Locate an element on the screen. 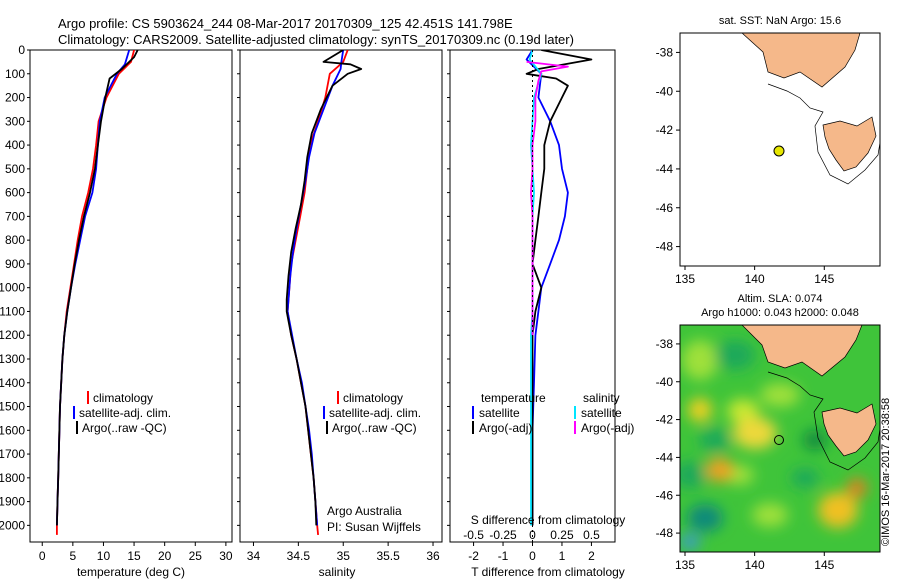 The height and width of the screenshot is (580, 900). imos-credit: ©IMOS 16-Mar-2017 20:38:58 is located at coordinates (886, 472).